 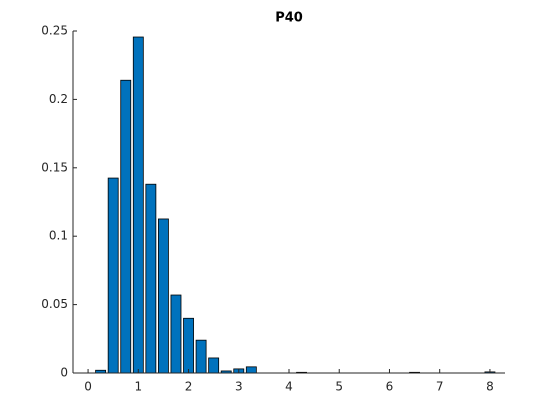 I want to click on x-tick-label: 5, so click(x=339, y=387).